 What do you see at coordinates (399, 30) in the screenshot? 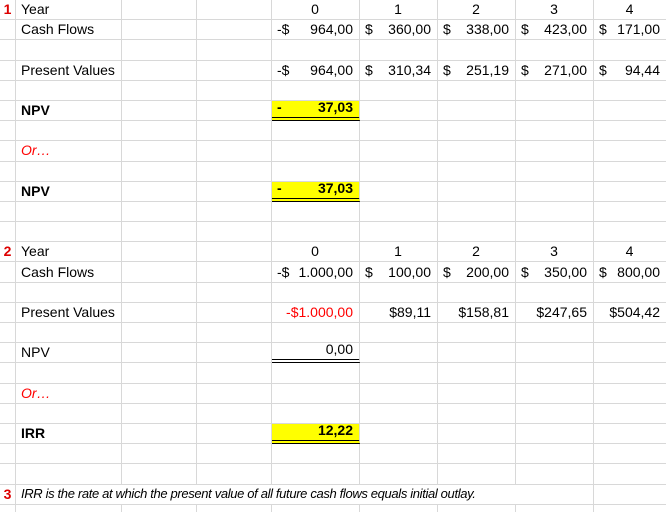
I see `cell-F2: $360,00` at bounding box center [399, 30].